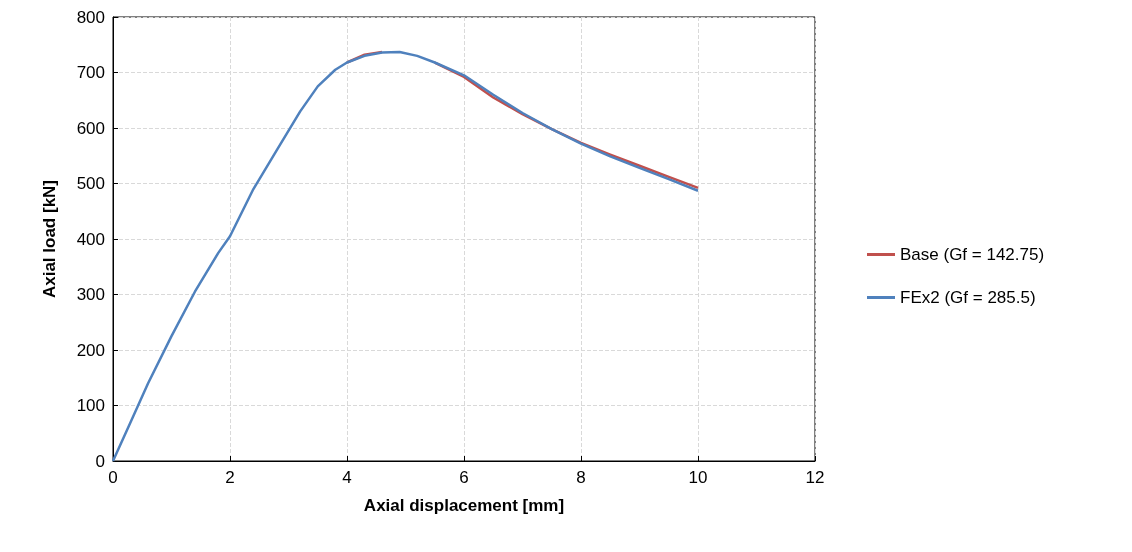 Image resolution: width=1132 pixels, height=552 pixels. Describe the element at coordinates (90, 72) in the screenshot. I see `y-tick-label: 700` at that location.